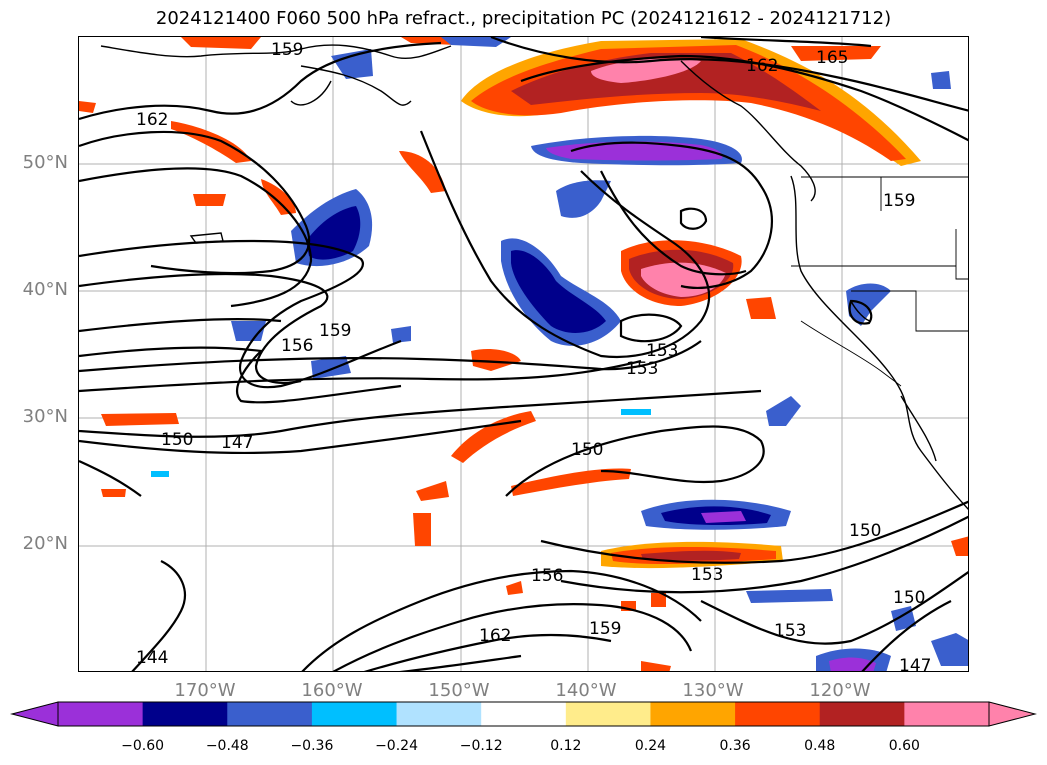 The width and height of the screenshot is (1047, 765). I want to click on colorbar-tick-label: −0.60, so click(143, 746).